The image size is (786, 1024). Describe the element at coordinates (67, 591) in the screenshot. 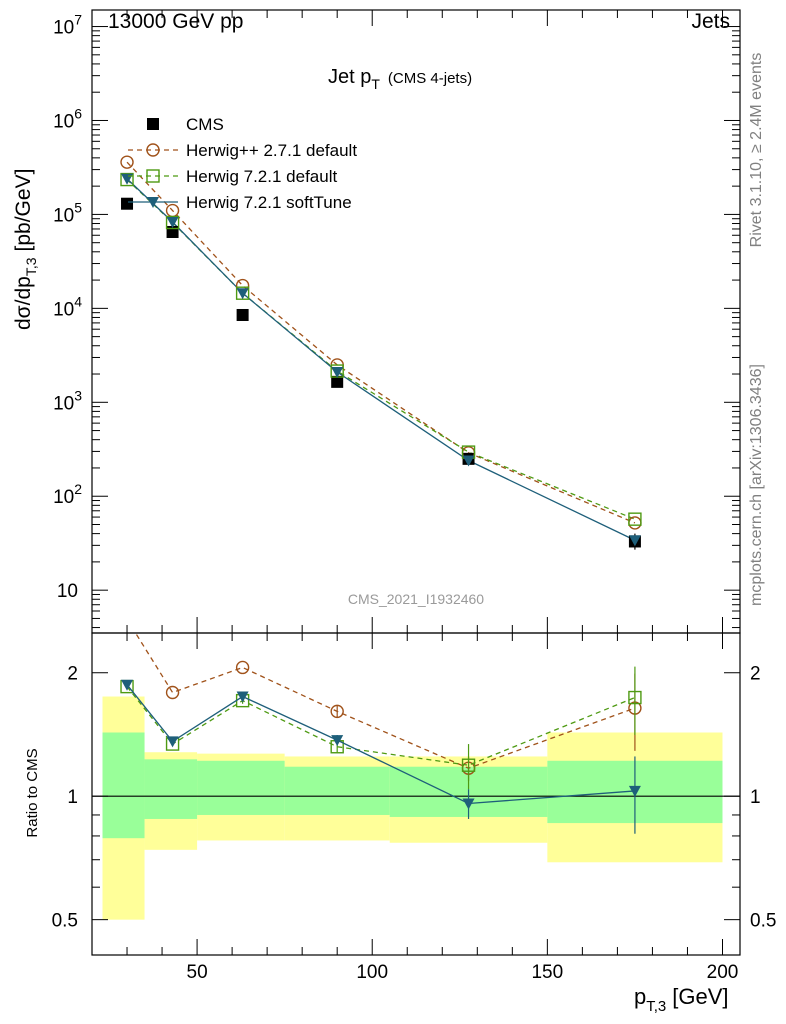

I see `main-y-tick-label: 10` at that location.